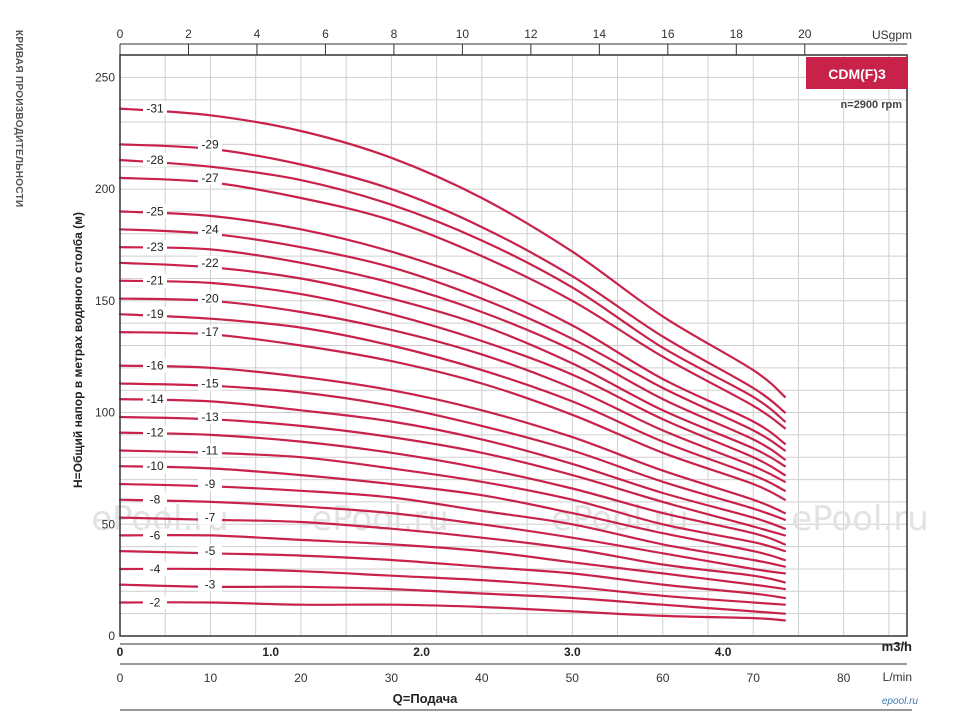 The image size is (955, 712). What do you see at coordinates (109, 524) in the screenshot?
I see `y-tick-label: 50` at bounding box center [109, 524].